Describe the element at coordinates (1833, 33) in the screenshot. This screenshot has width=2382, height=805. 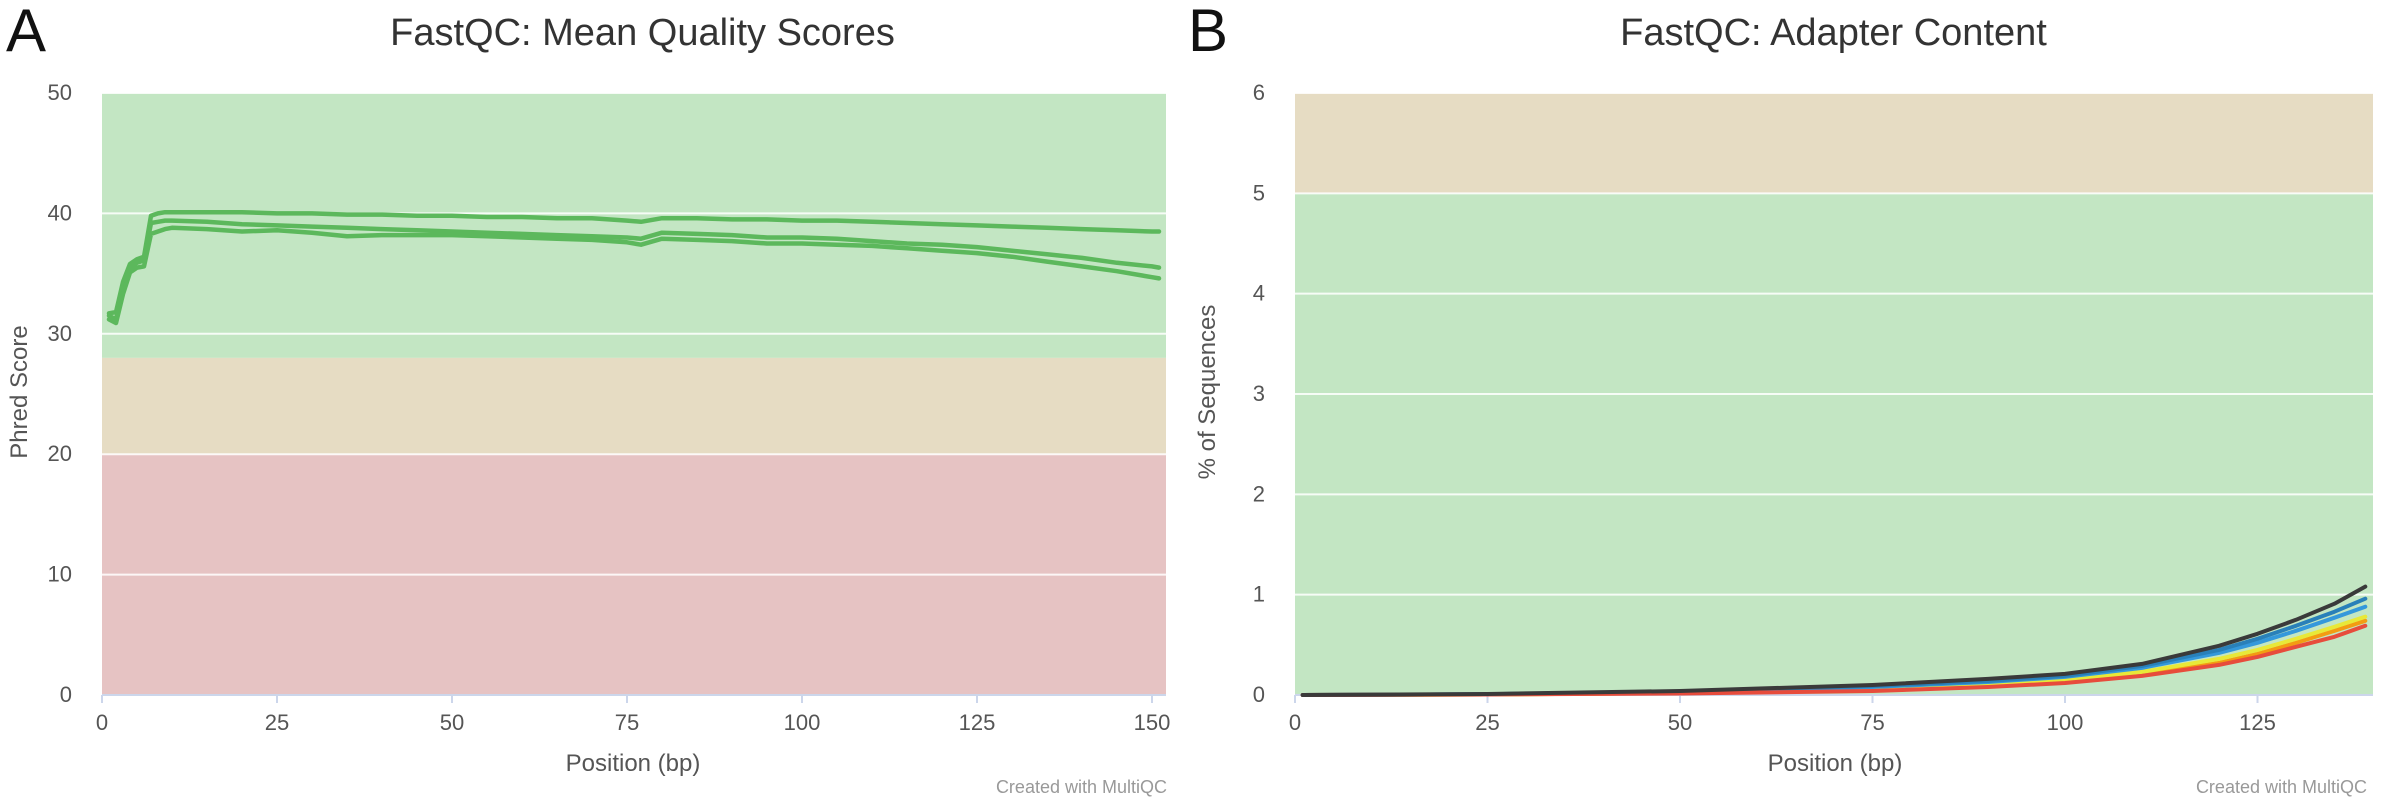
I see `chart-title: FastQC: Adapter Content` at that location.